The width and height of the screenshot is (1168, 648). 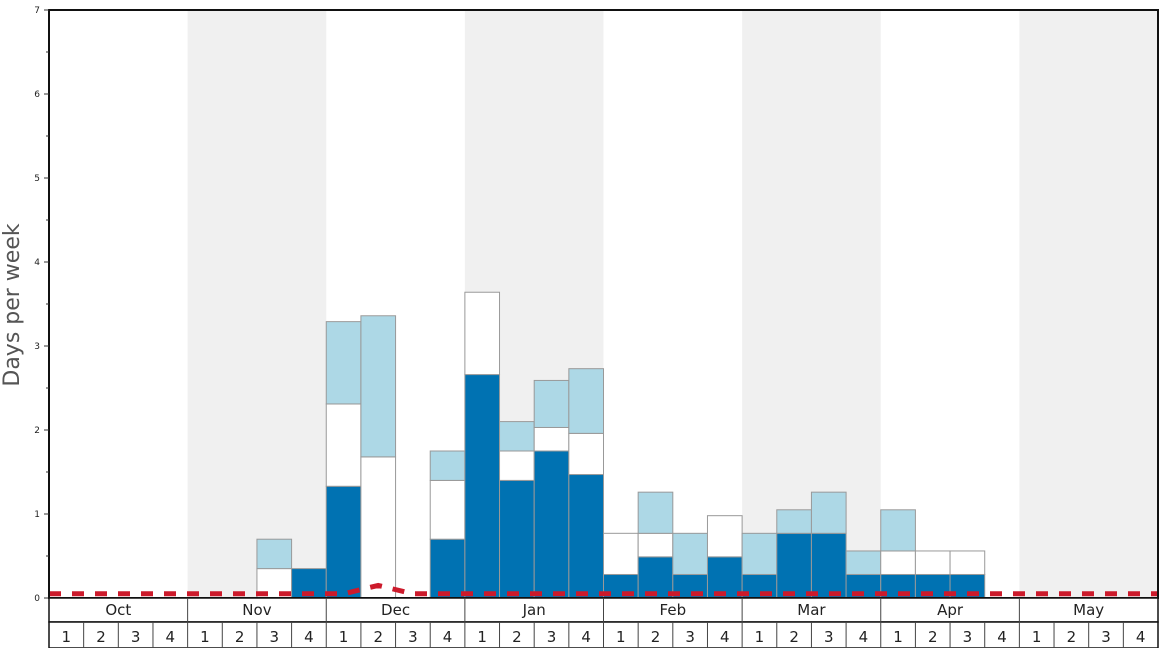 I want to click on y-tick-label: 3, so click(x=37, y=347).